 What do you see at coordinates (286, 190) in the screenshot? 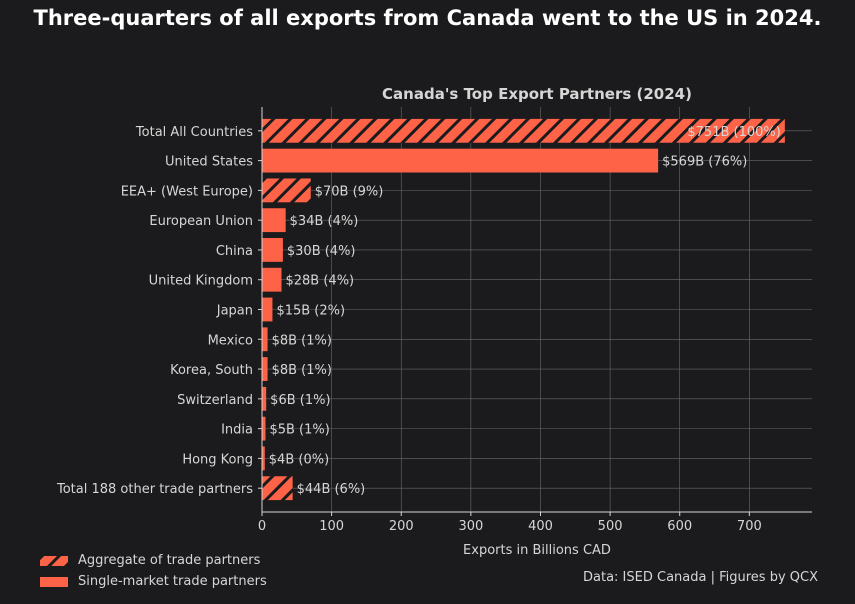
I see `bar-eea-west-europe` at bounding box center [286, 190].